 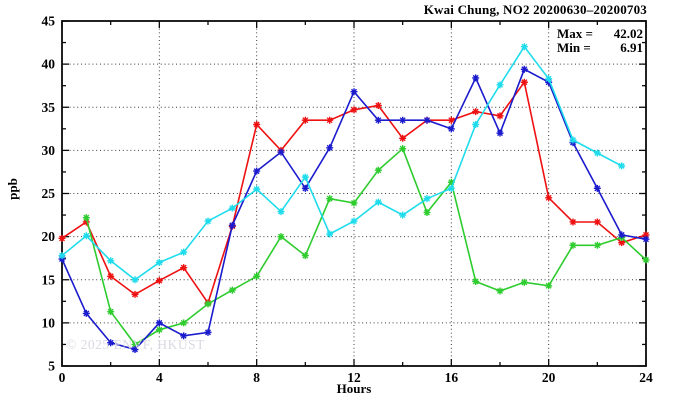 What do you see at coordinates (575, 33) in the screenshot?
I see `max-stat-label: Max =` at bounding box center [575, 33].